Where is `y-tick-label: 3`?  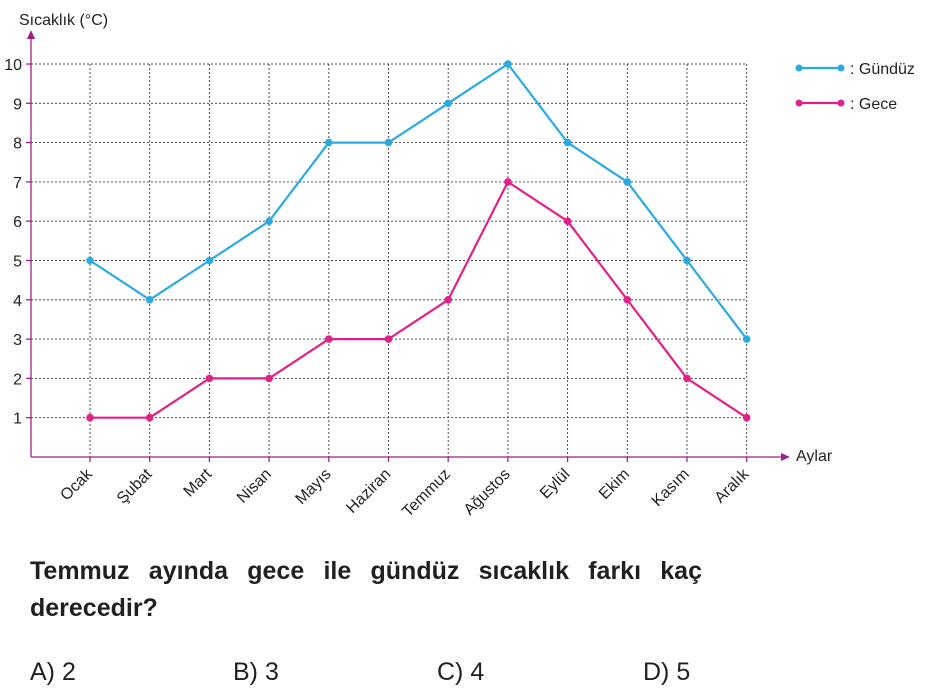 y-tick-label: 3 is located at coordinates (17, 340).